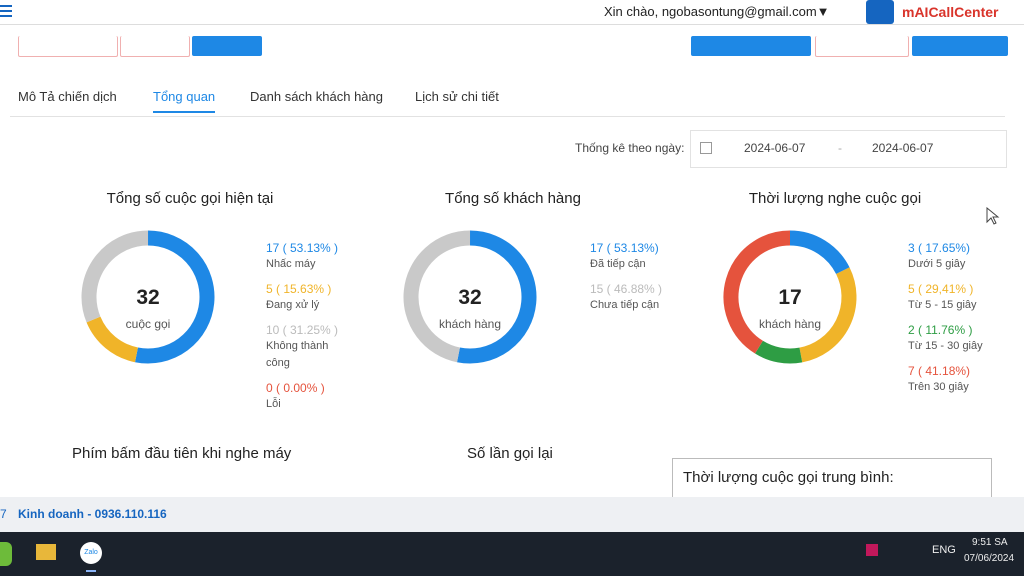 This screenshot has height=576, width=1024. What do you see at coordinates (618, 264) in the screenshot?
I see `legend-label: Đã tiếp cận` at bounding box center [618, 264].